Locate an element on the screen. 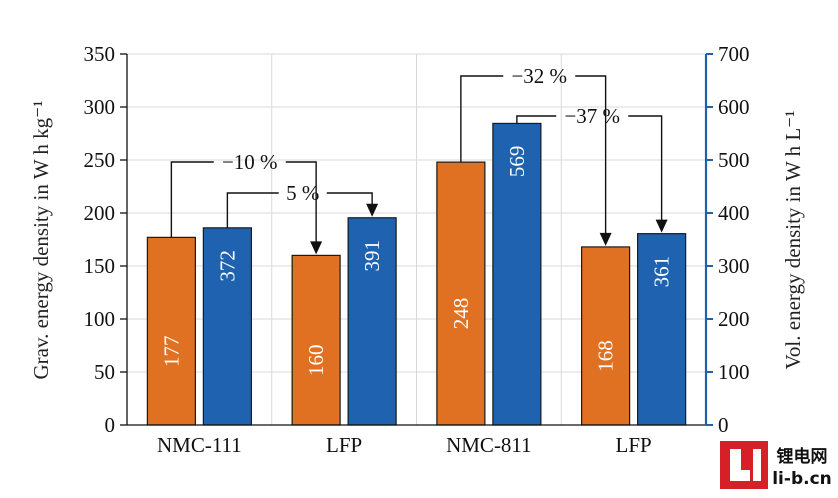 The height and width of the screenshot is (498, 838). y-right-tick-label: 600 is located at coordinates (734, 107).